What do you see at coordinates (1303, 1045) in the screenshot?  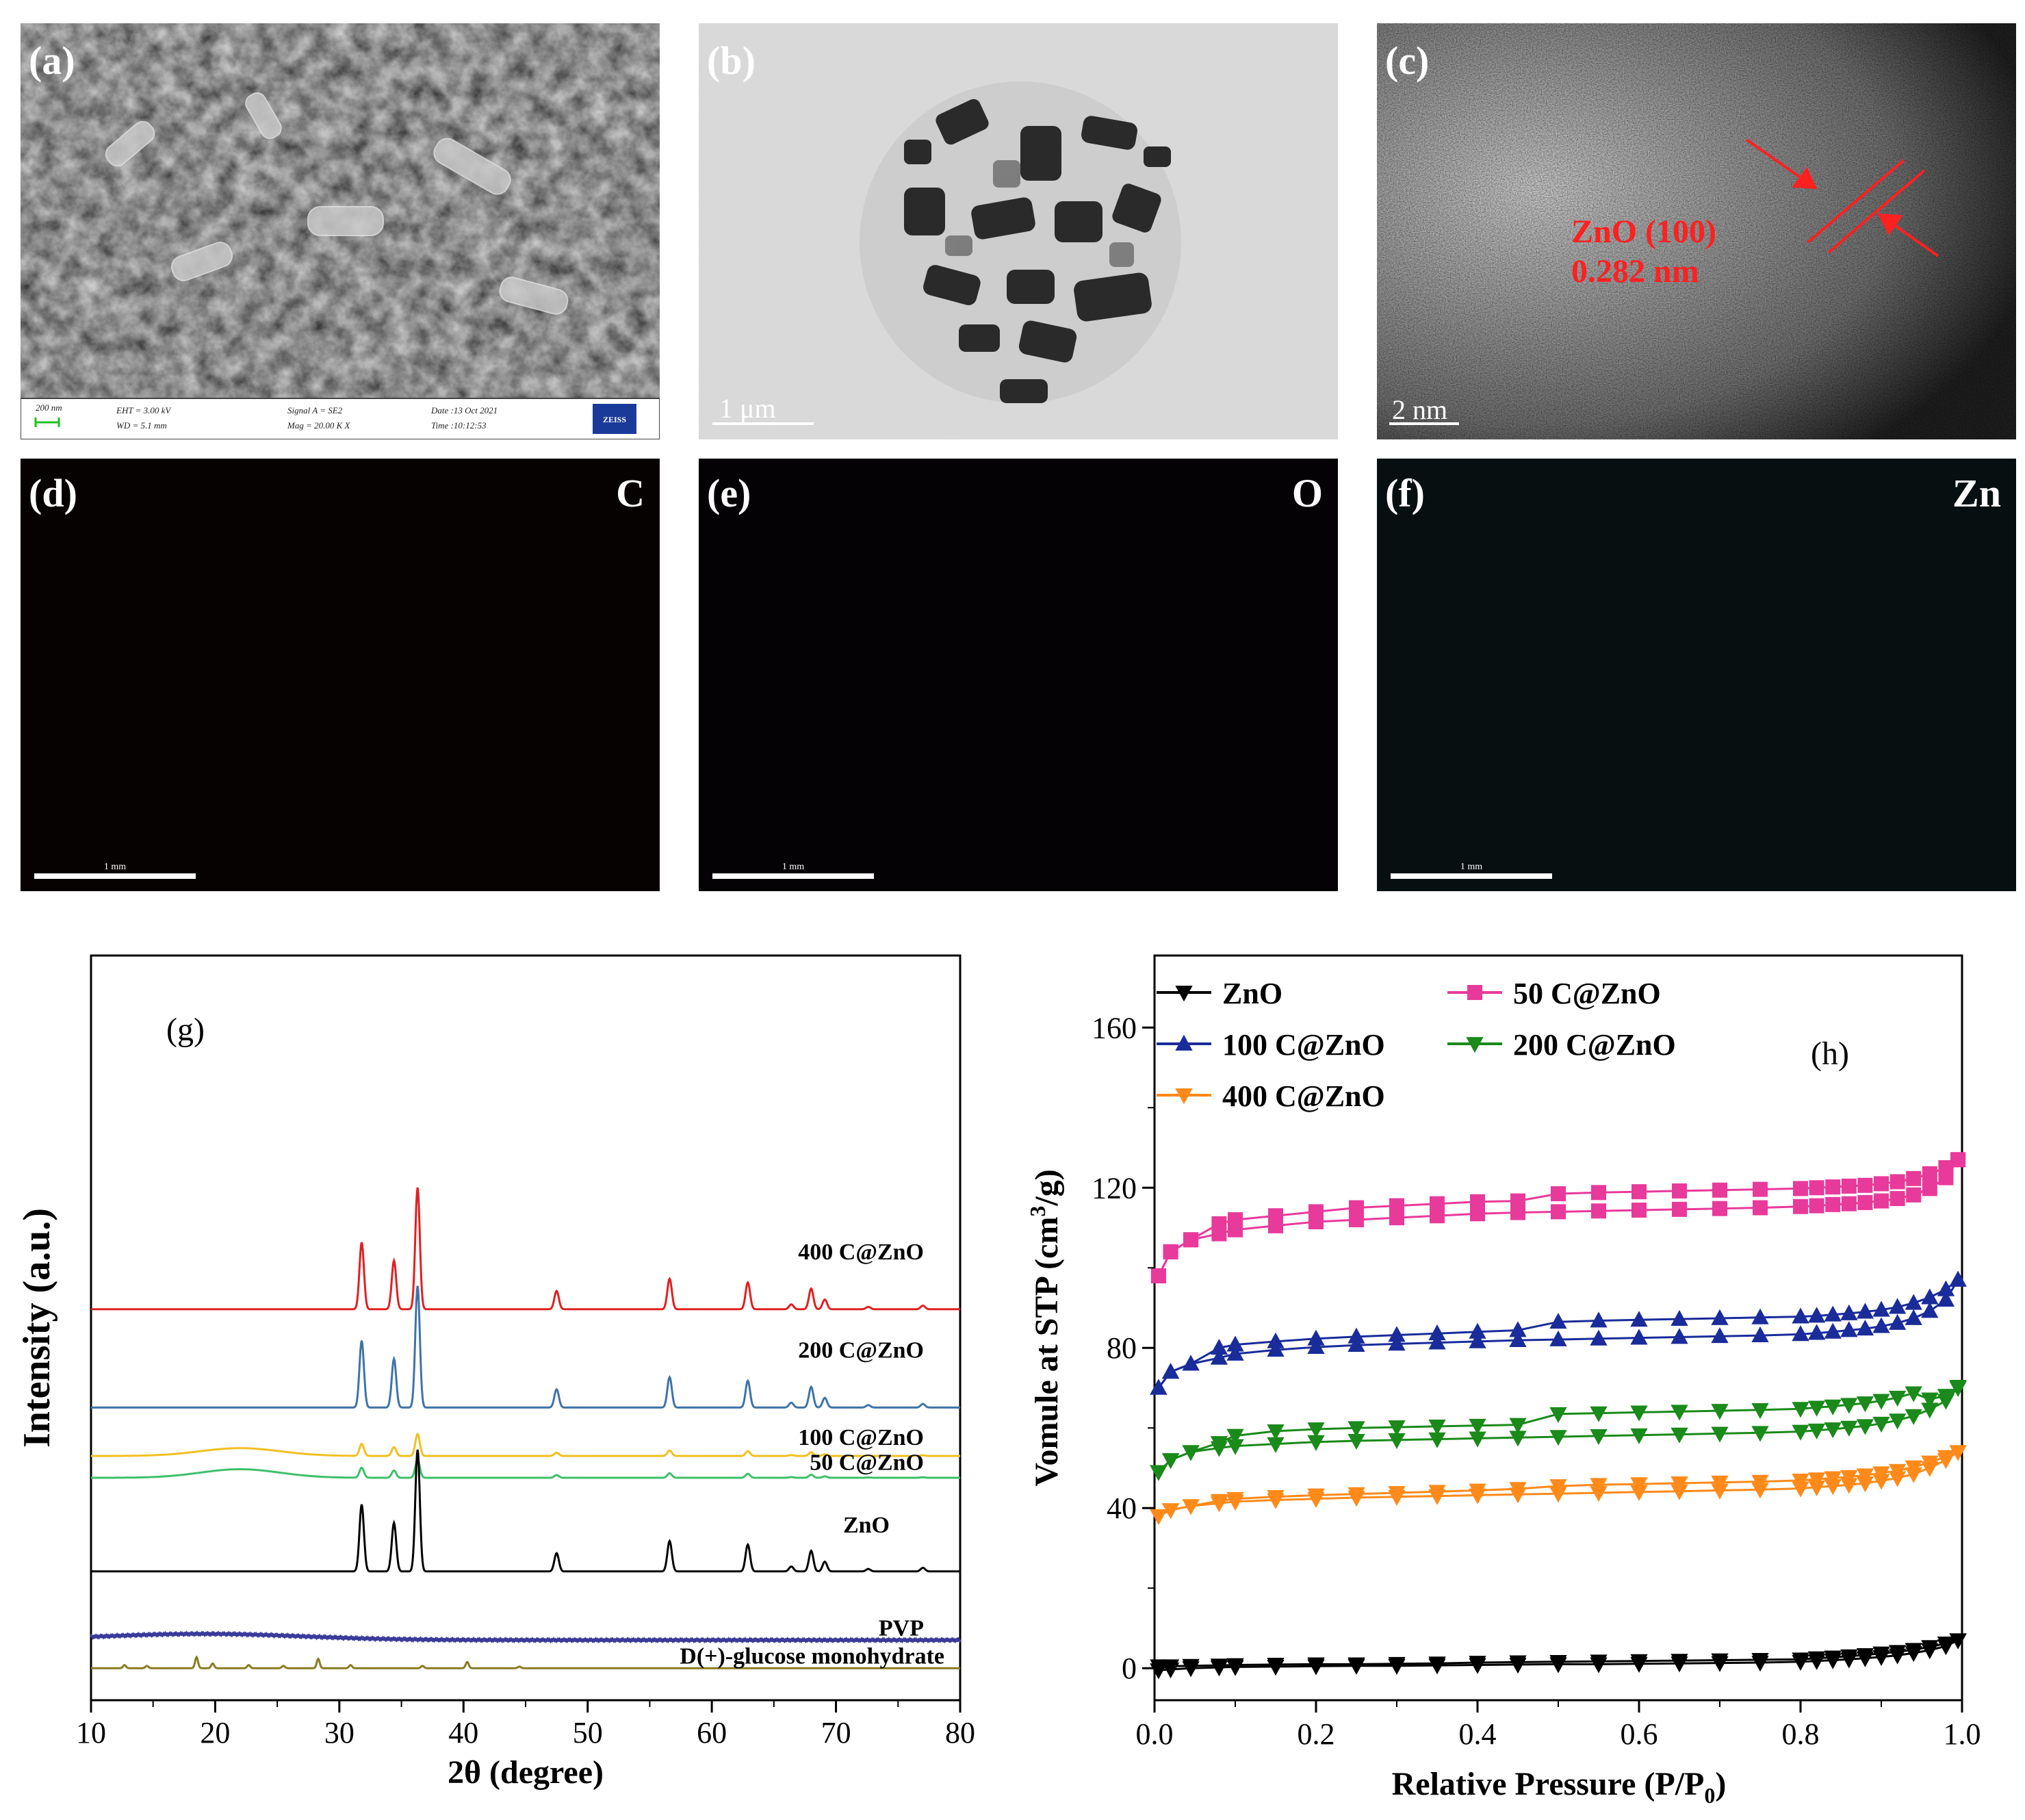 I see `bet-legend-label-100-c-zno: 100 C@ZnO` at bounding box center [1303, 1045].